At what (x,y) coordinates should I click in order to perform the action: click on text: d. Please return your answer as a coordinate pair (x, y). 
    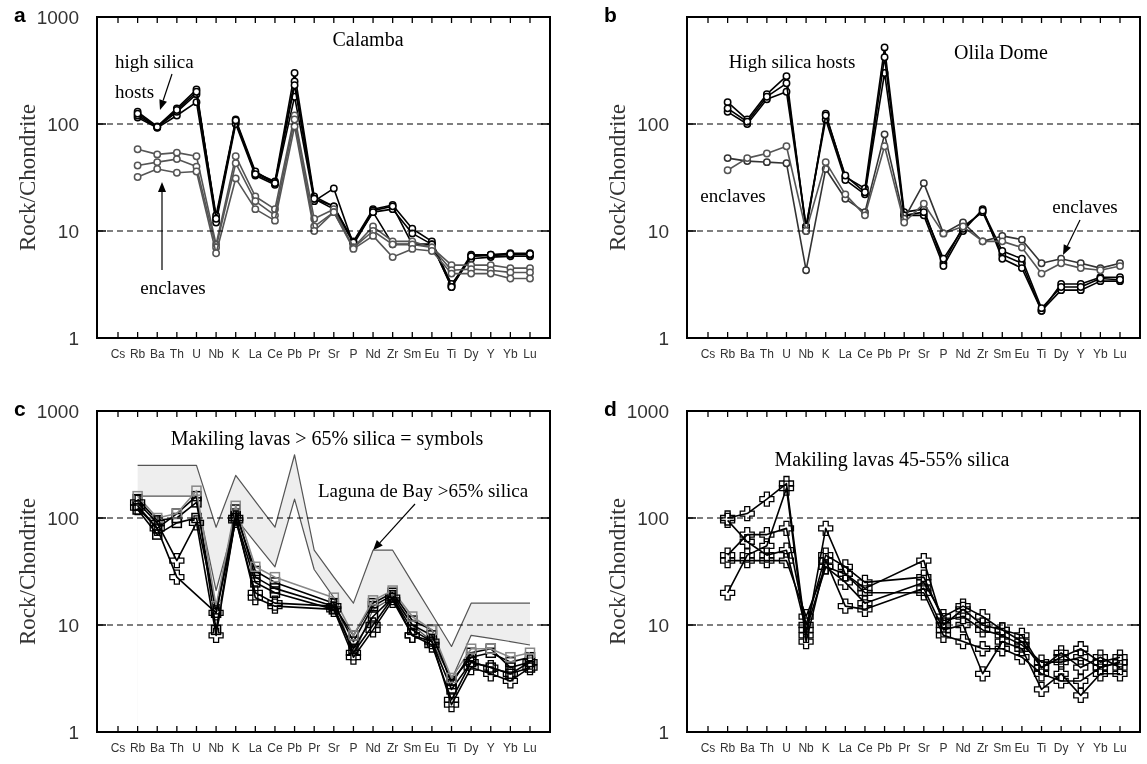
    Looking at the image, I should click on (610, 408).